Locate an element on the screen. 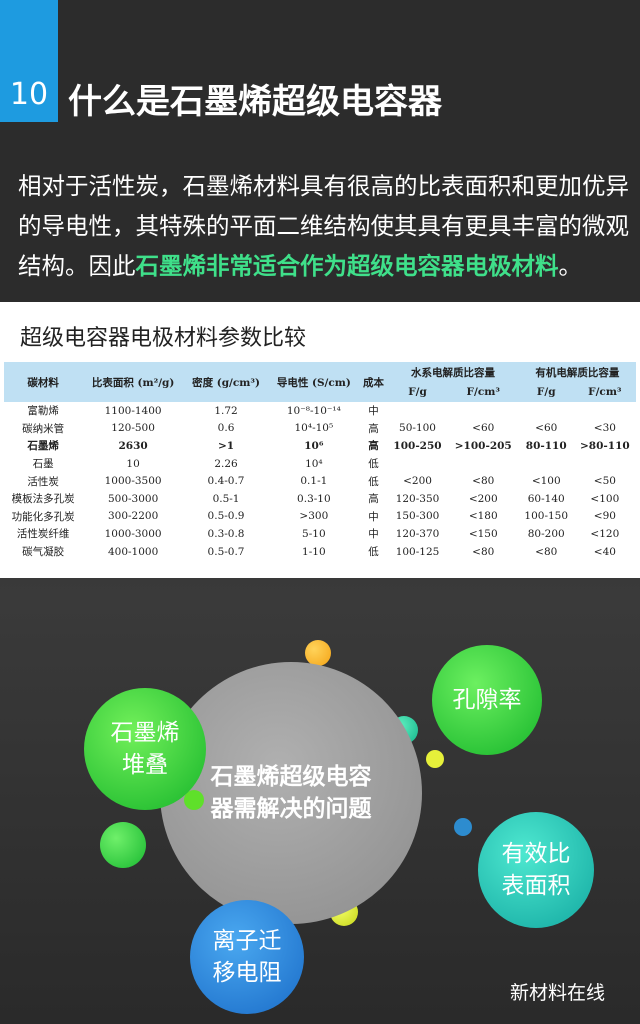  table-cell: <90 is located at coordinates (604, 516).